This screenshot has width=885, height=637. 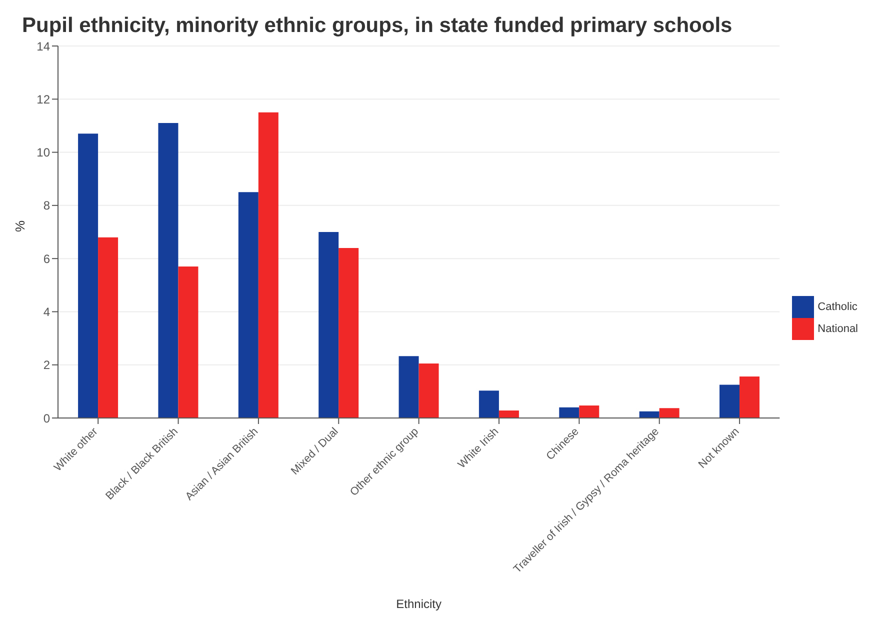 I want to click on y-tick-label: 12, so click(x=43, y=99).